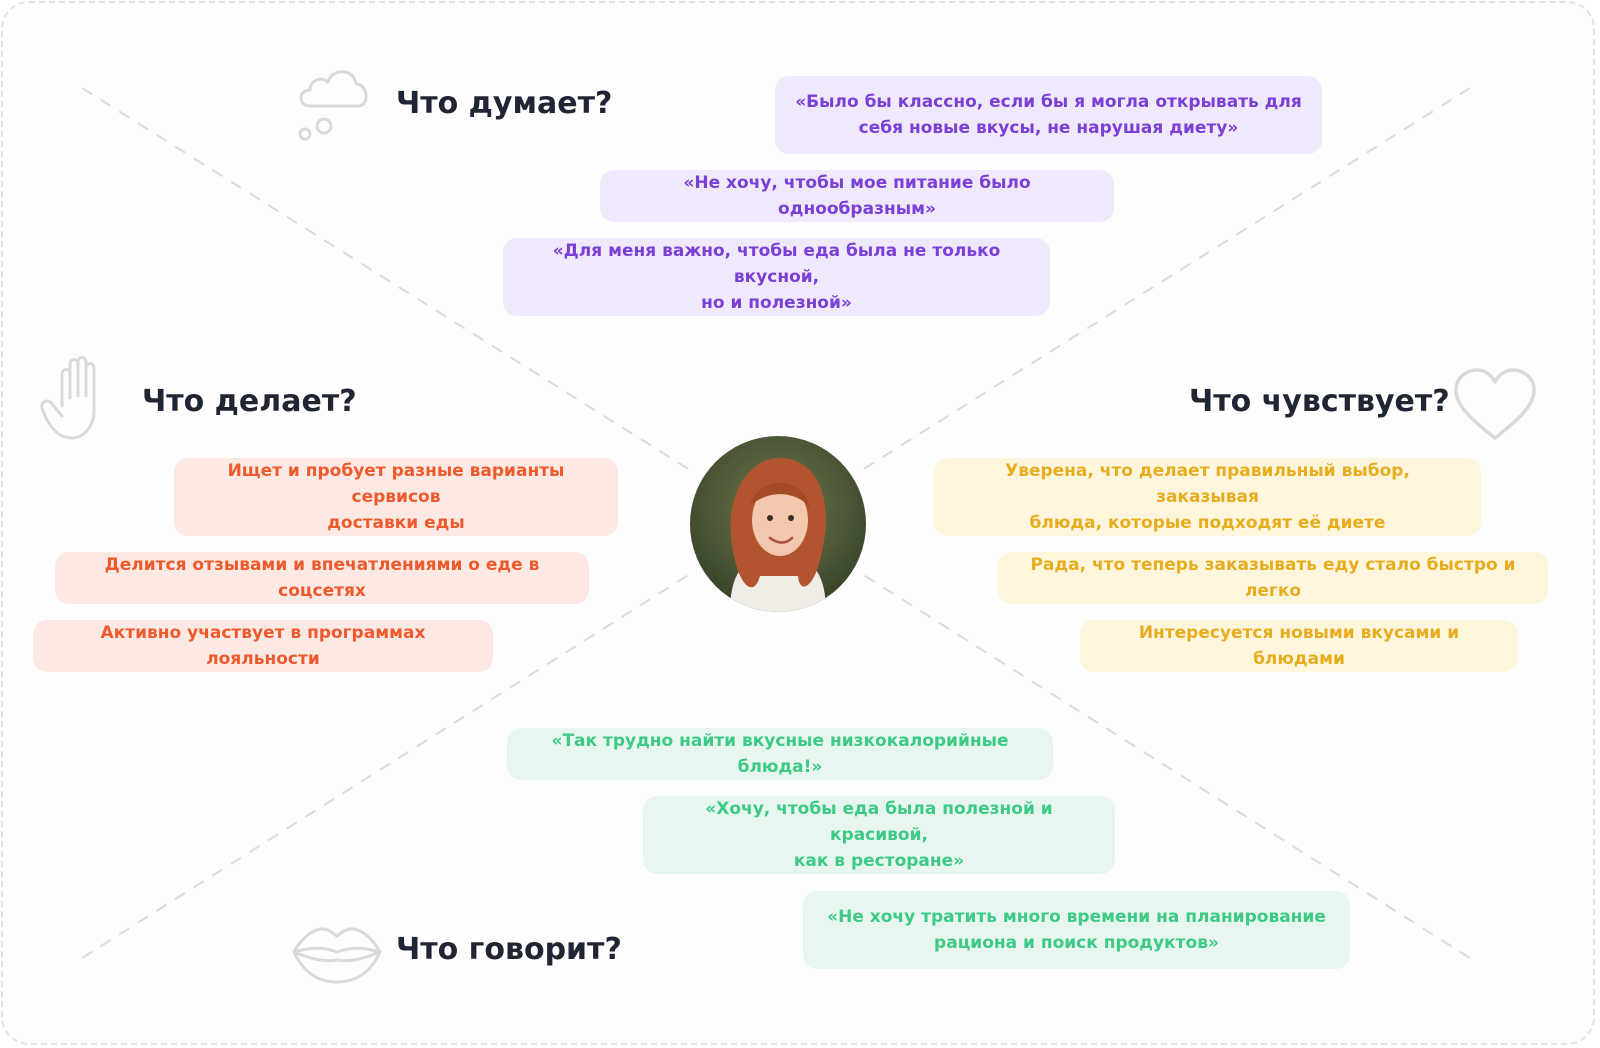 Image resolution: width=1600 pixels, height=1048 pixels. I want to click on heart-icon, so click(1495, 404).